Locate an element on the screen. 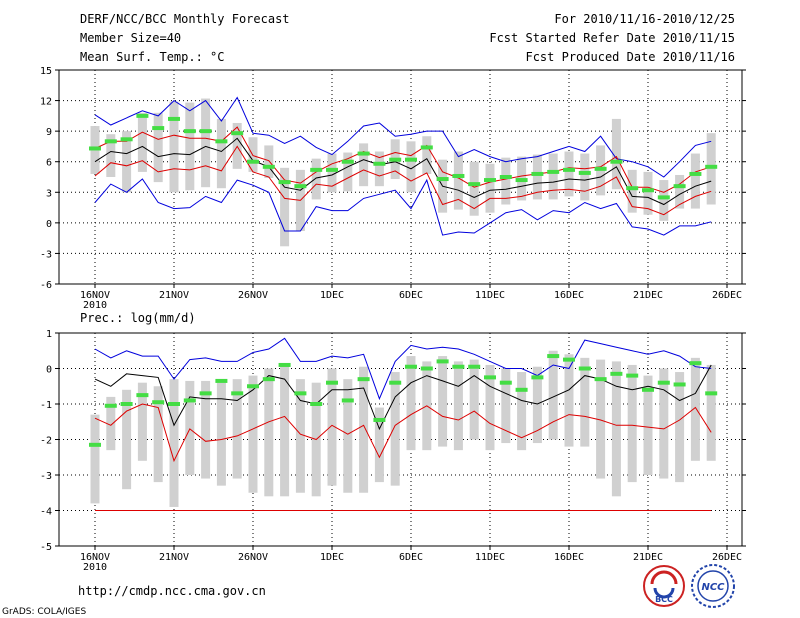 This screenshot has width=800, height=618. series-line-lower_sd is located at coordinates (403, 180).